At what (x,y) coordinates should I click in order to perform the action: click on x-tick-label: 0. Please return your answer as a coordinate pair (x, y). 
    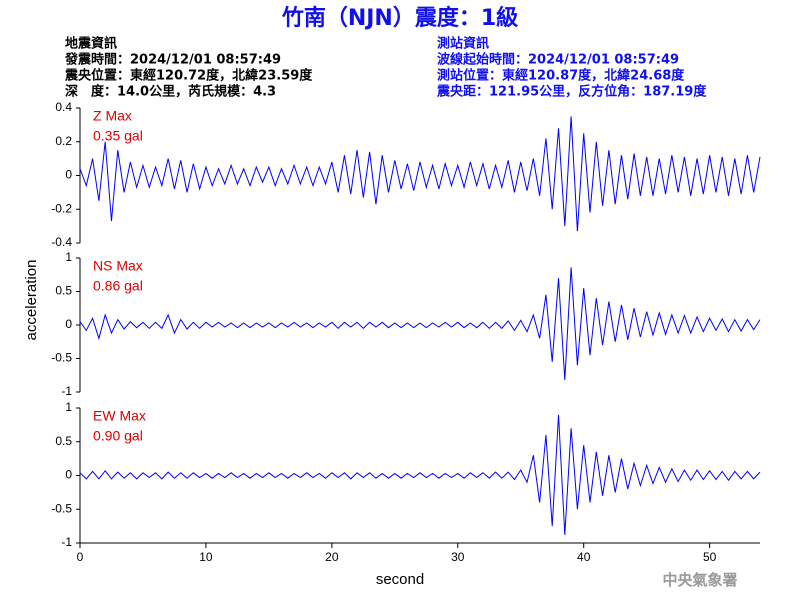
    Looking at the image, I should click on (80, 557).